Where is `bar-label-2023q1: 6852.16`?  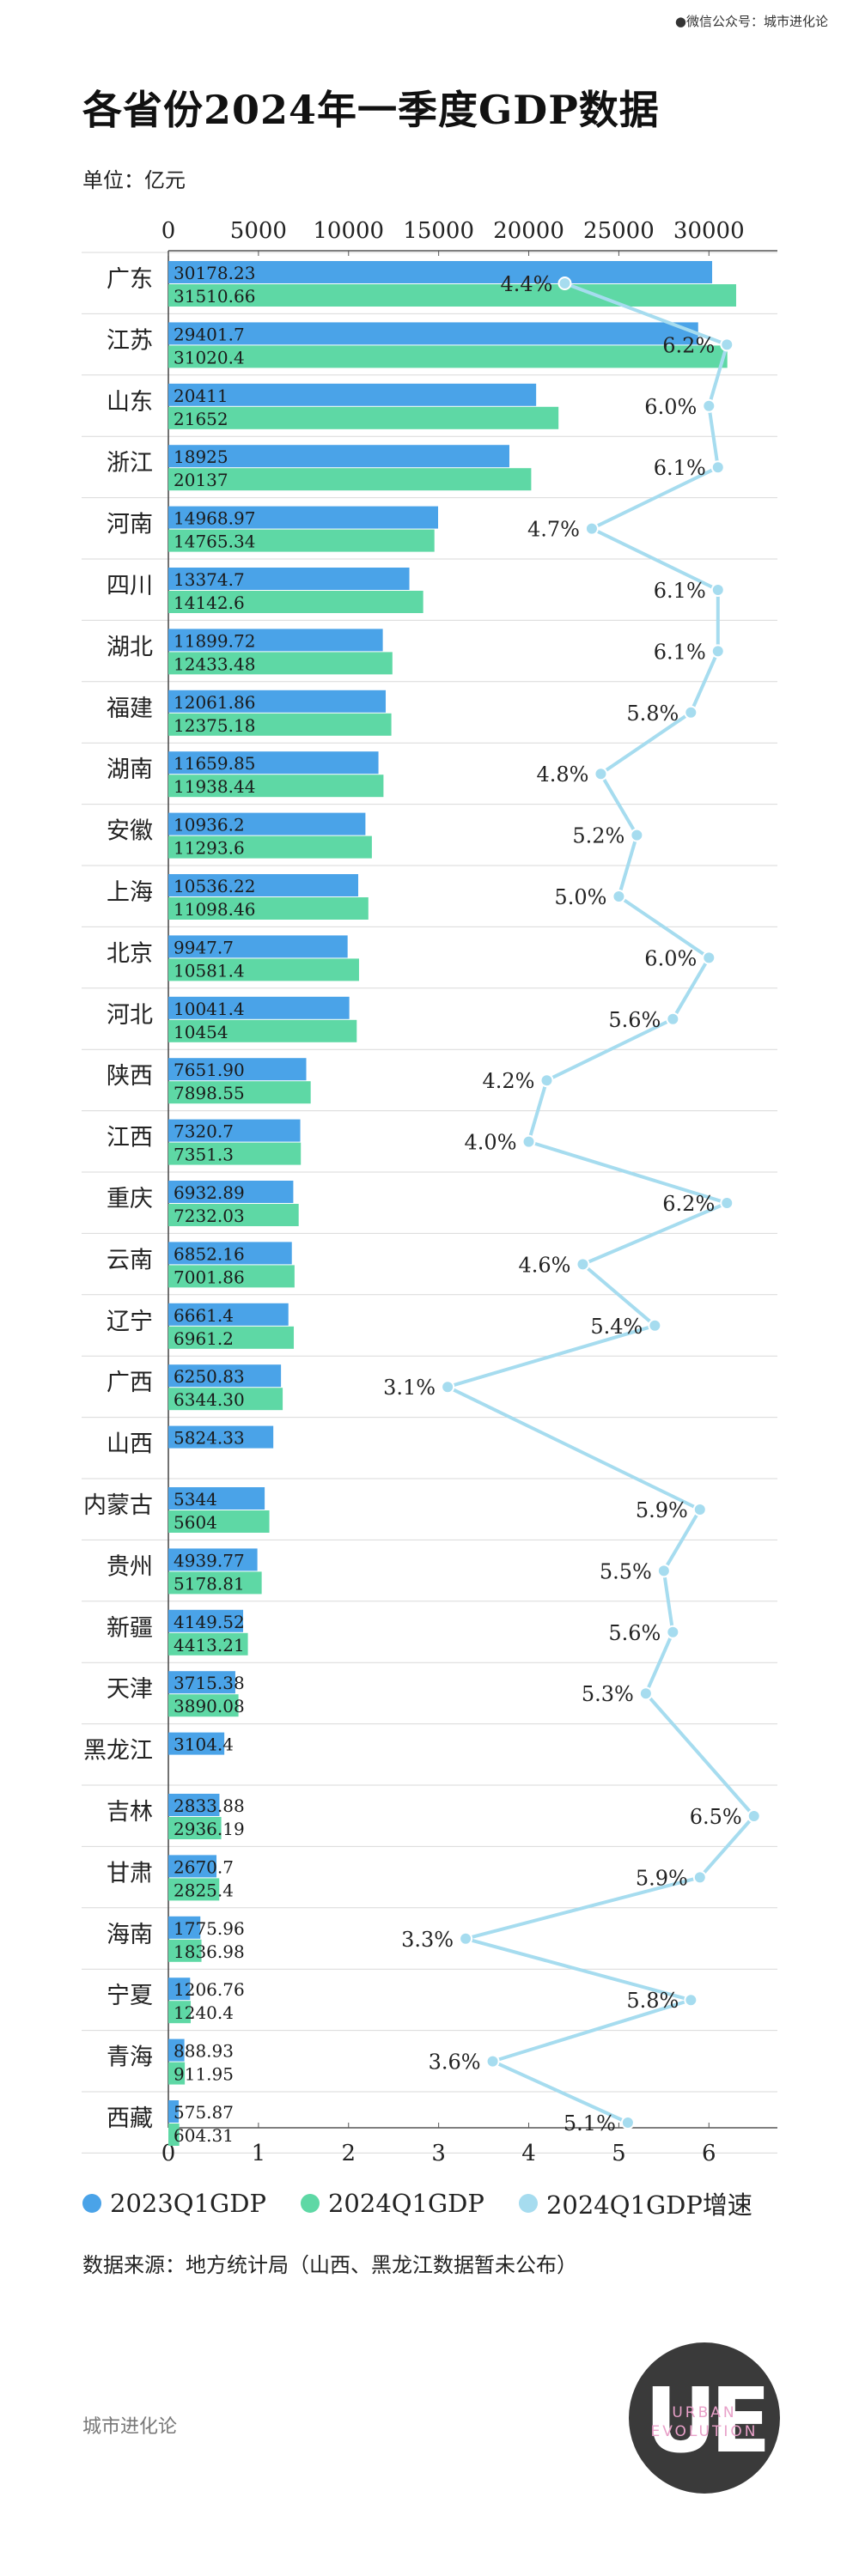 bar-label-2023q1: 6852.16 is located at coordinates (210, 1254).